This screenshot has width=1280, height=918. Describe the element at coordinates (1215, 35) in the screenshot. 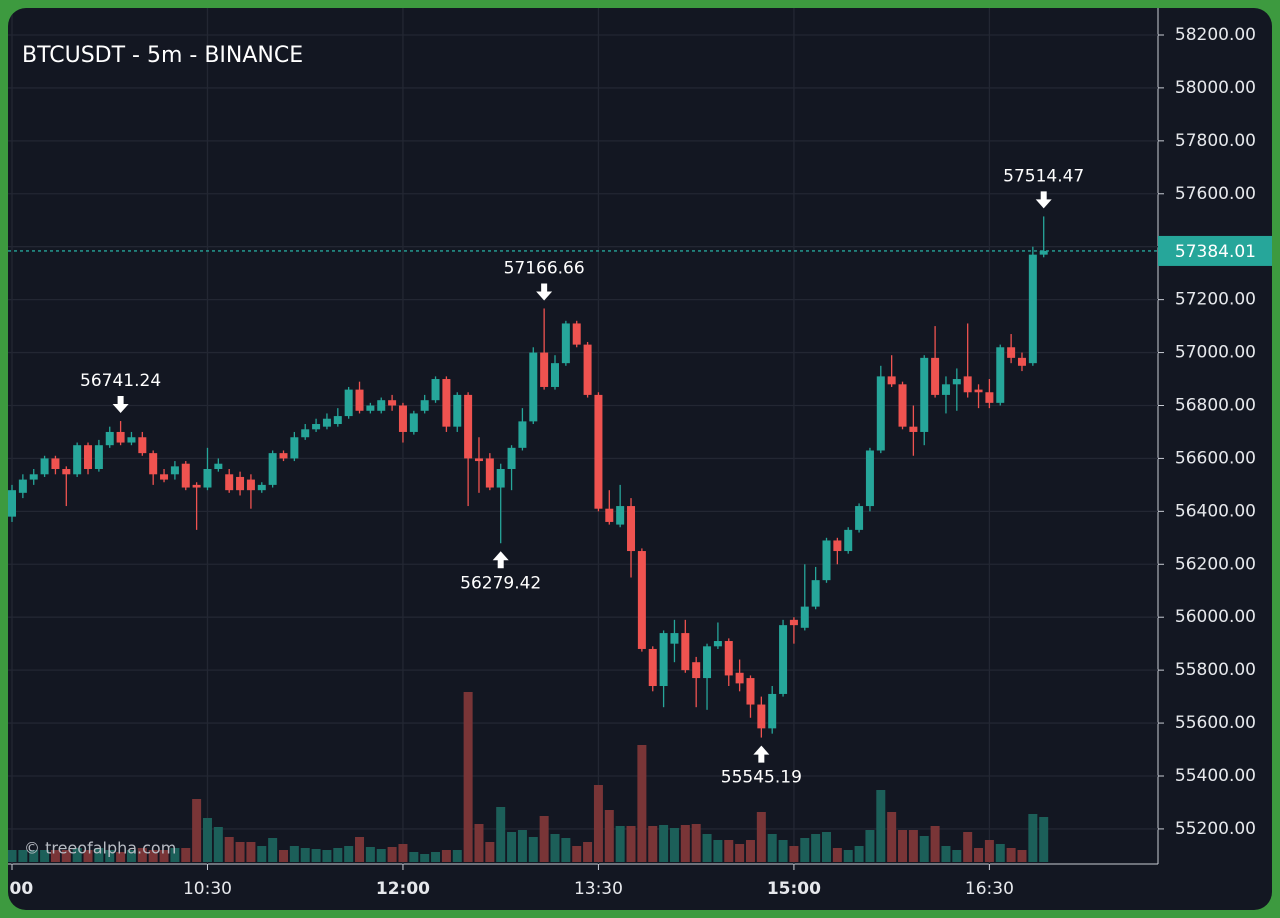

I see `y-tick-label: 58200.00` at that location.